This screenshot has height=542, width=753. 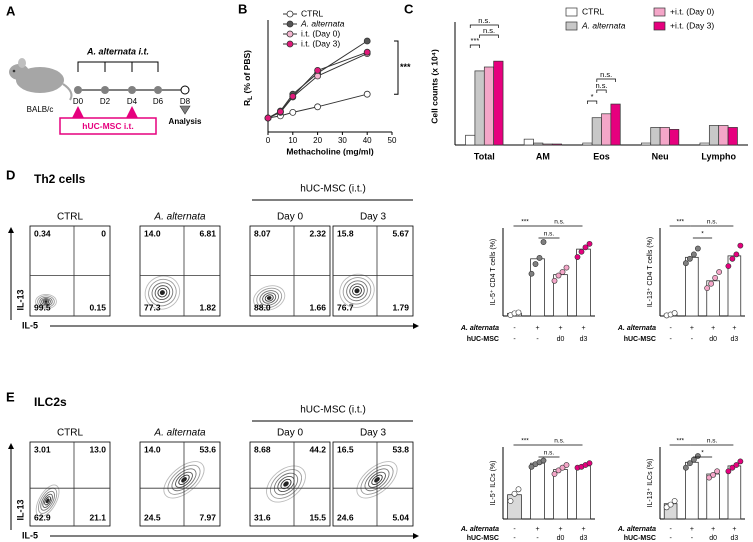 What do you see at coordinates (107, 126) in the screenshot?
I see `msc-label: hUC-MSC i.t.` at bounding box center [107, 126].